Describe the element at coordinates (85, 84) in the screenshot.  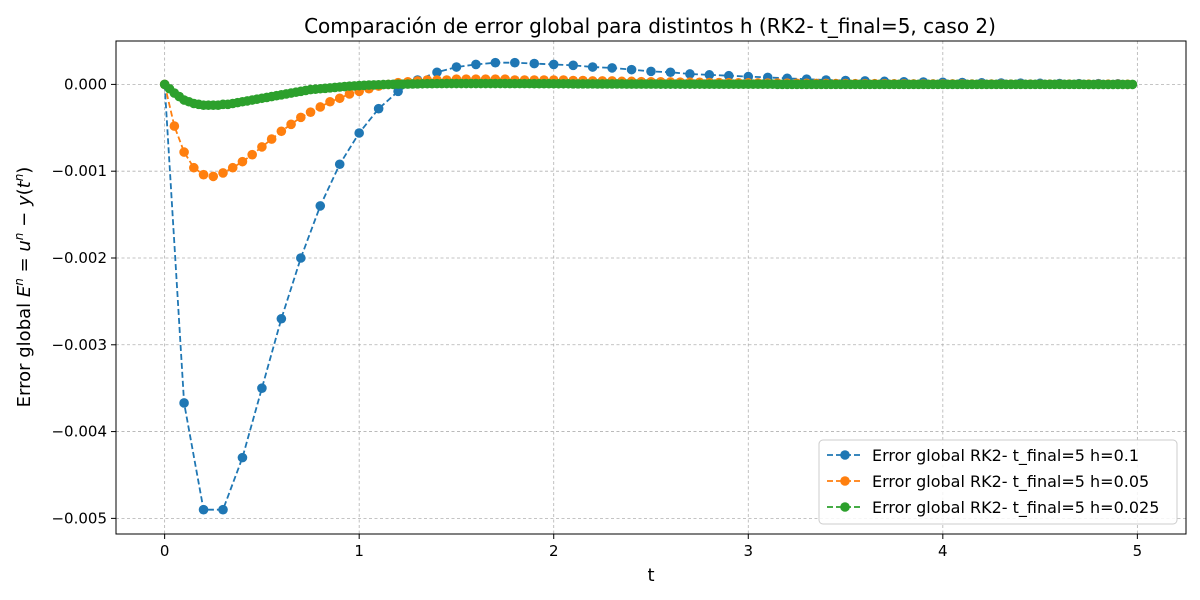
I see `y-tick-label: 0.000` at that location.